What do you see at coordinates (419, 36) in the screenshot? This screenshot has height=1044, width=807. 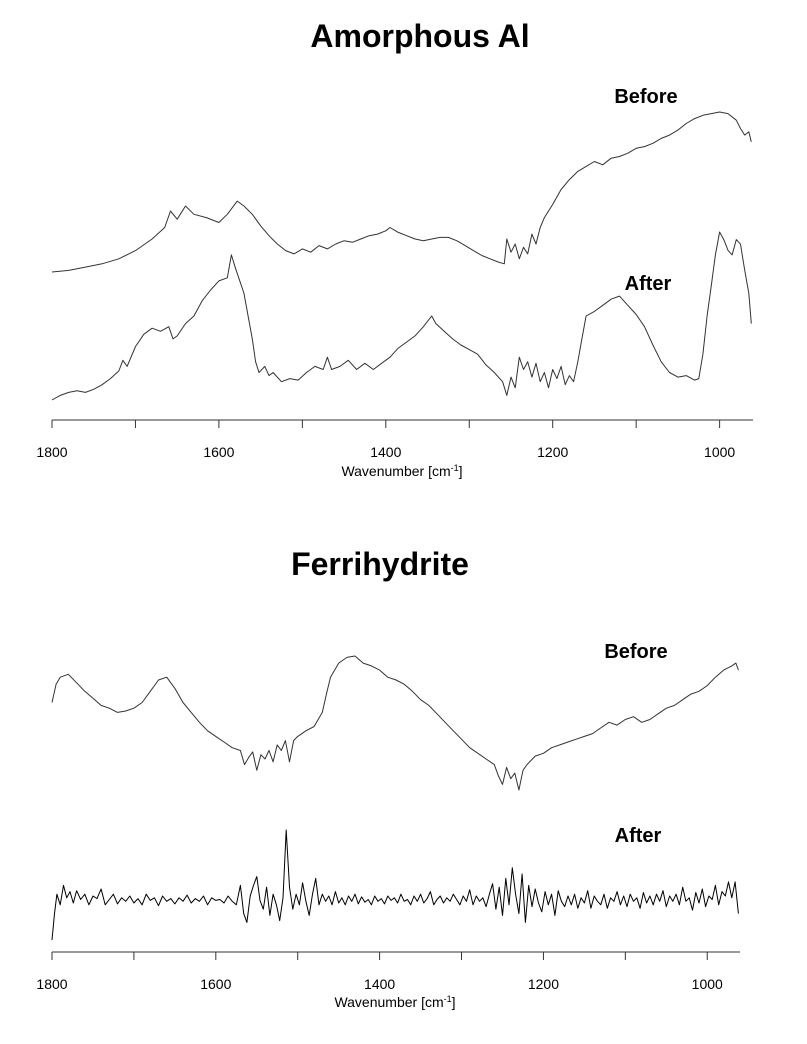 I see `panel-title: Amorphous Al` at bounding box center [419, 36].